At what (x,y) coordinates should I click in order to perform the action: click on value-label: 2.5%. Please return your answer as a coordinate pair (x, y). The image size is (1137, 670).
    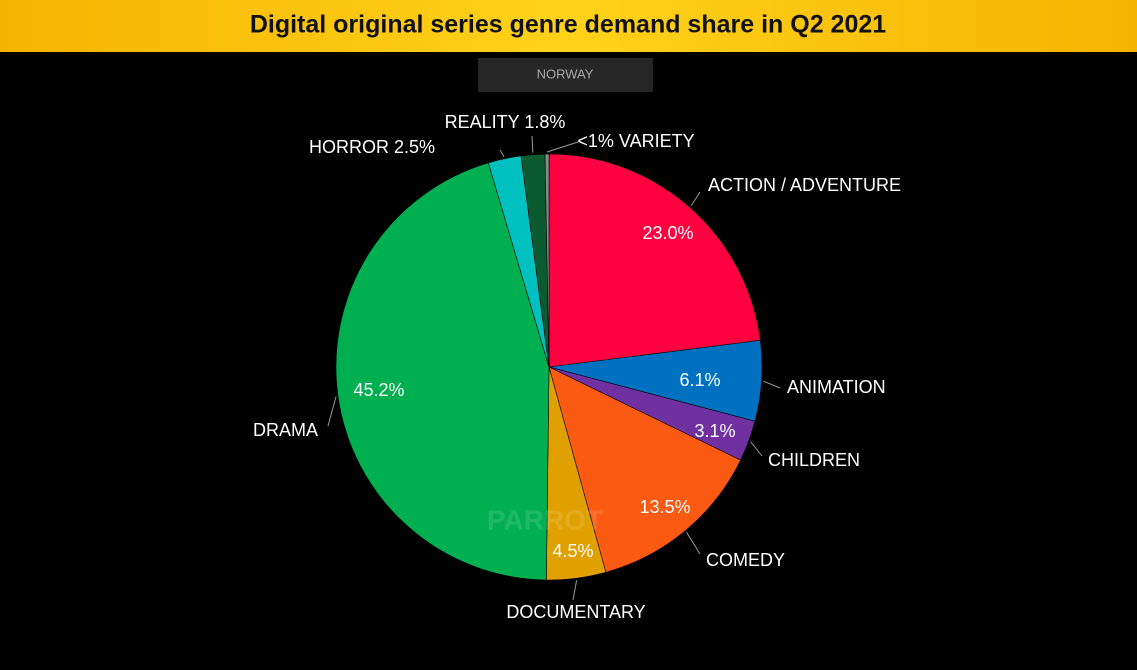
    Looking at the image, I should click on (414, 147).